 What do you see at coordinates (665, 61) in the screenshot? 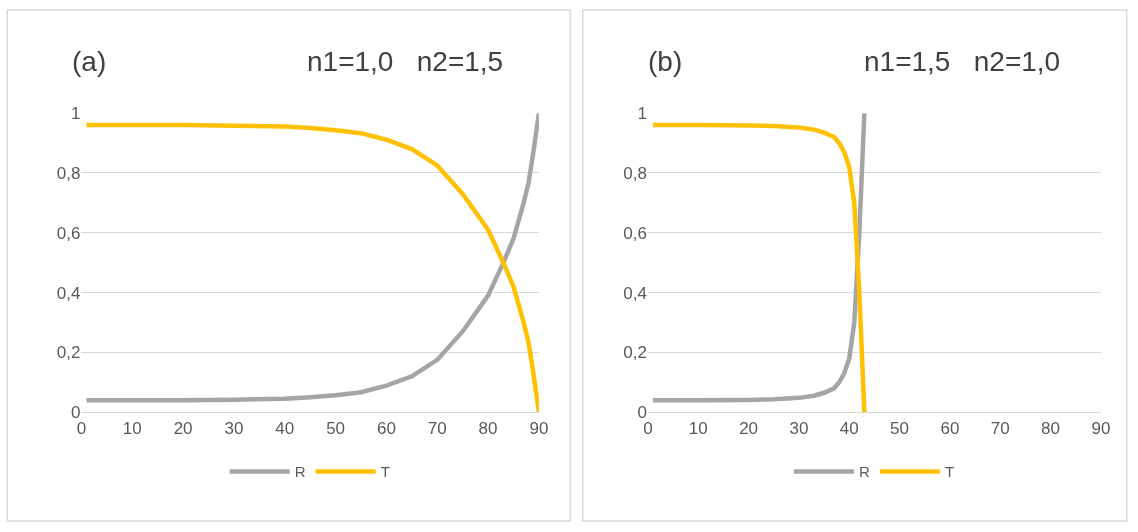
I see `chart-title: (b)` at bounding box center [665, 61].